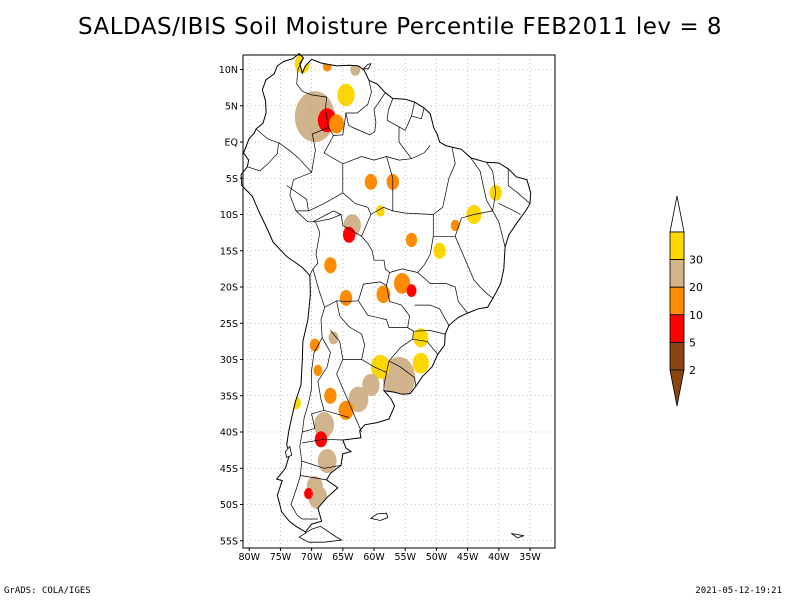  What do you see at coordinates (47, 591) in the screenshot?
I see `footer-credit: GrADS: COLA/IGES` at bounding box center [47, 591].